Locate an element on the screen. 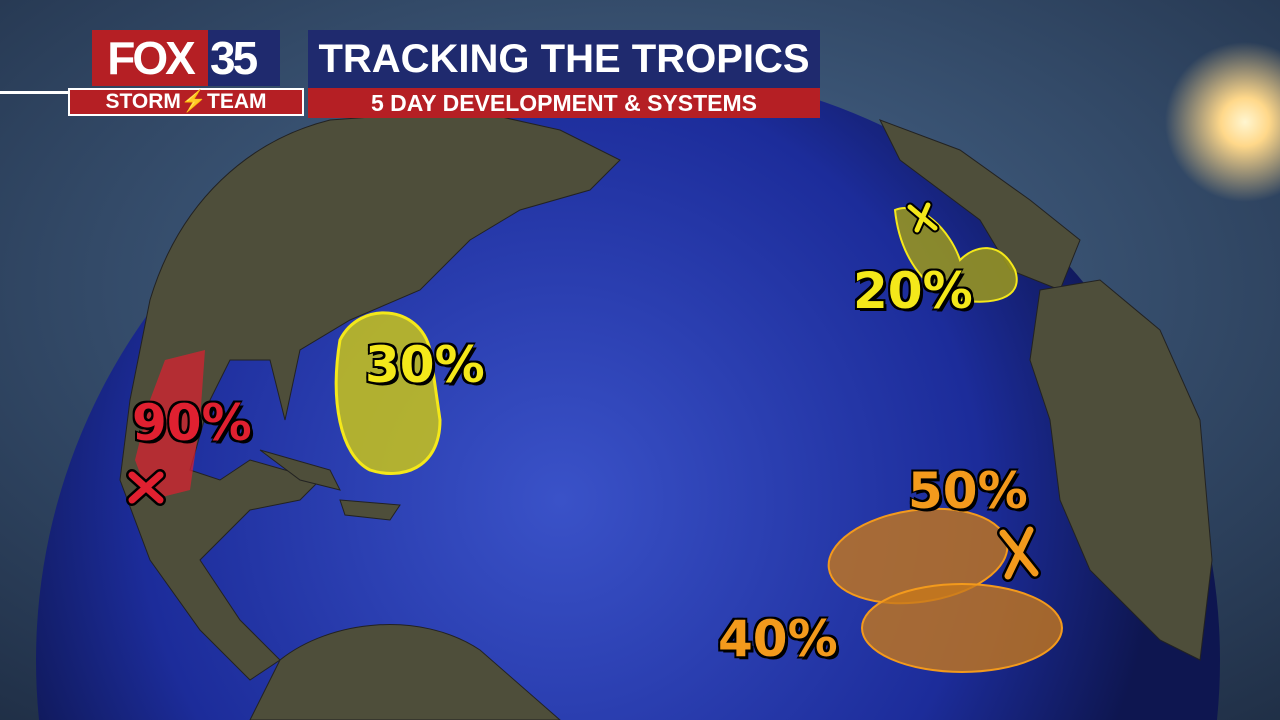  storm-team-badge: STORM⚡TEAM is located at coordinates (186, 102).